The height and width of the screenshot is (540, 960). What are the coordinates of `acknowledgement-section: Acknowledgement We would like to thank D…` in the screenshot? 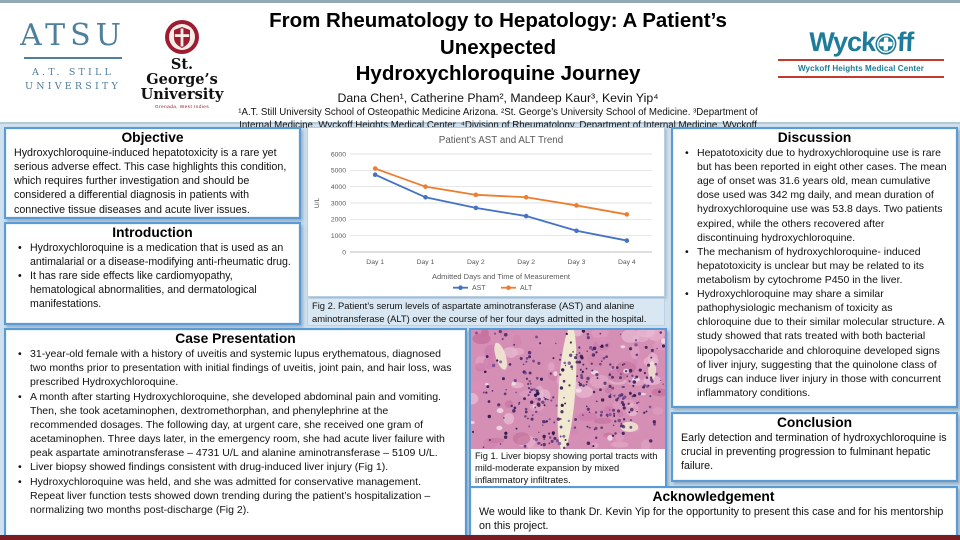 It's located at (713, 511).